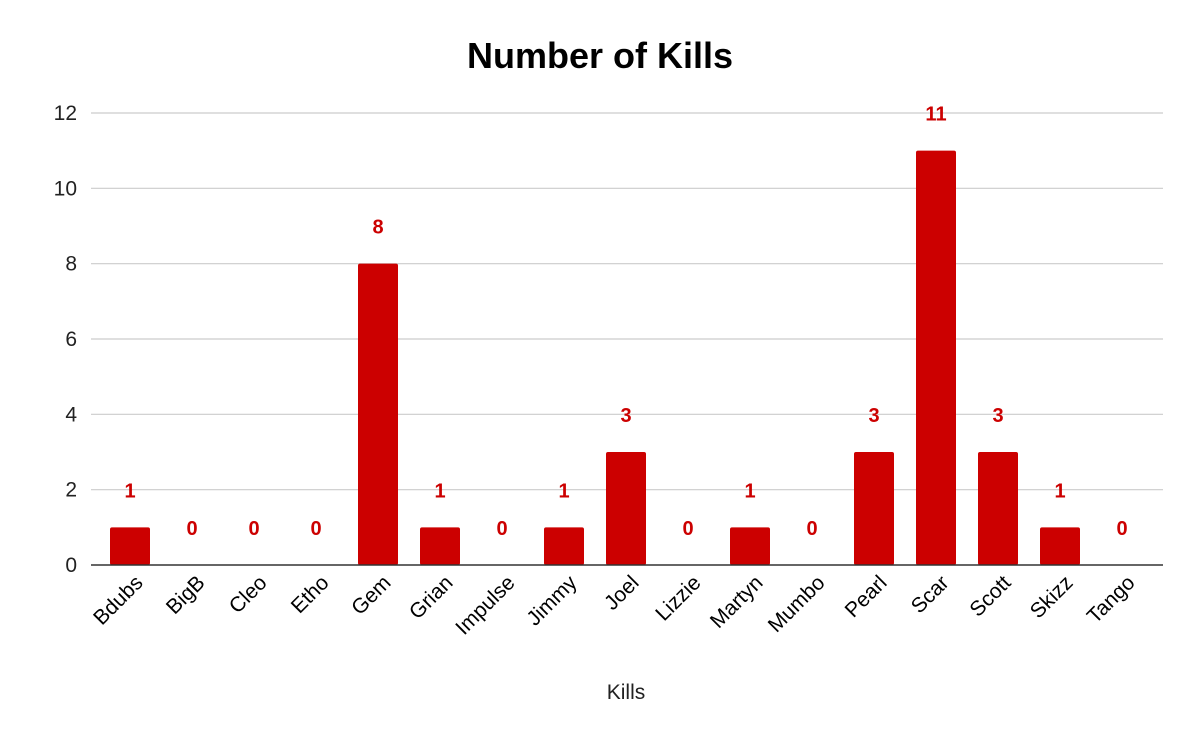 This screenshot has height=742, width=1199. What do you see at coordinates (552, 601) in the screenshot?
I see `x-tick-label: Jimmy` at bounding box center [552, 601].